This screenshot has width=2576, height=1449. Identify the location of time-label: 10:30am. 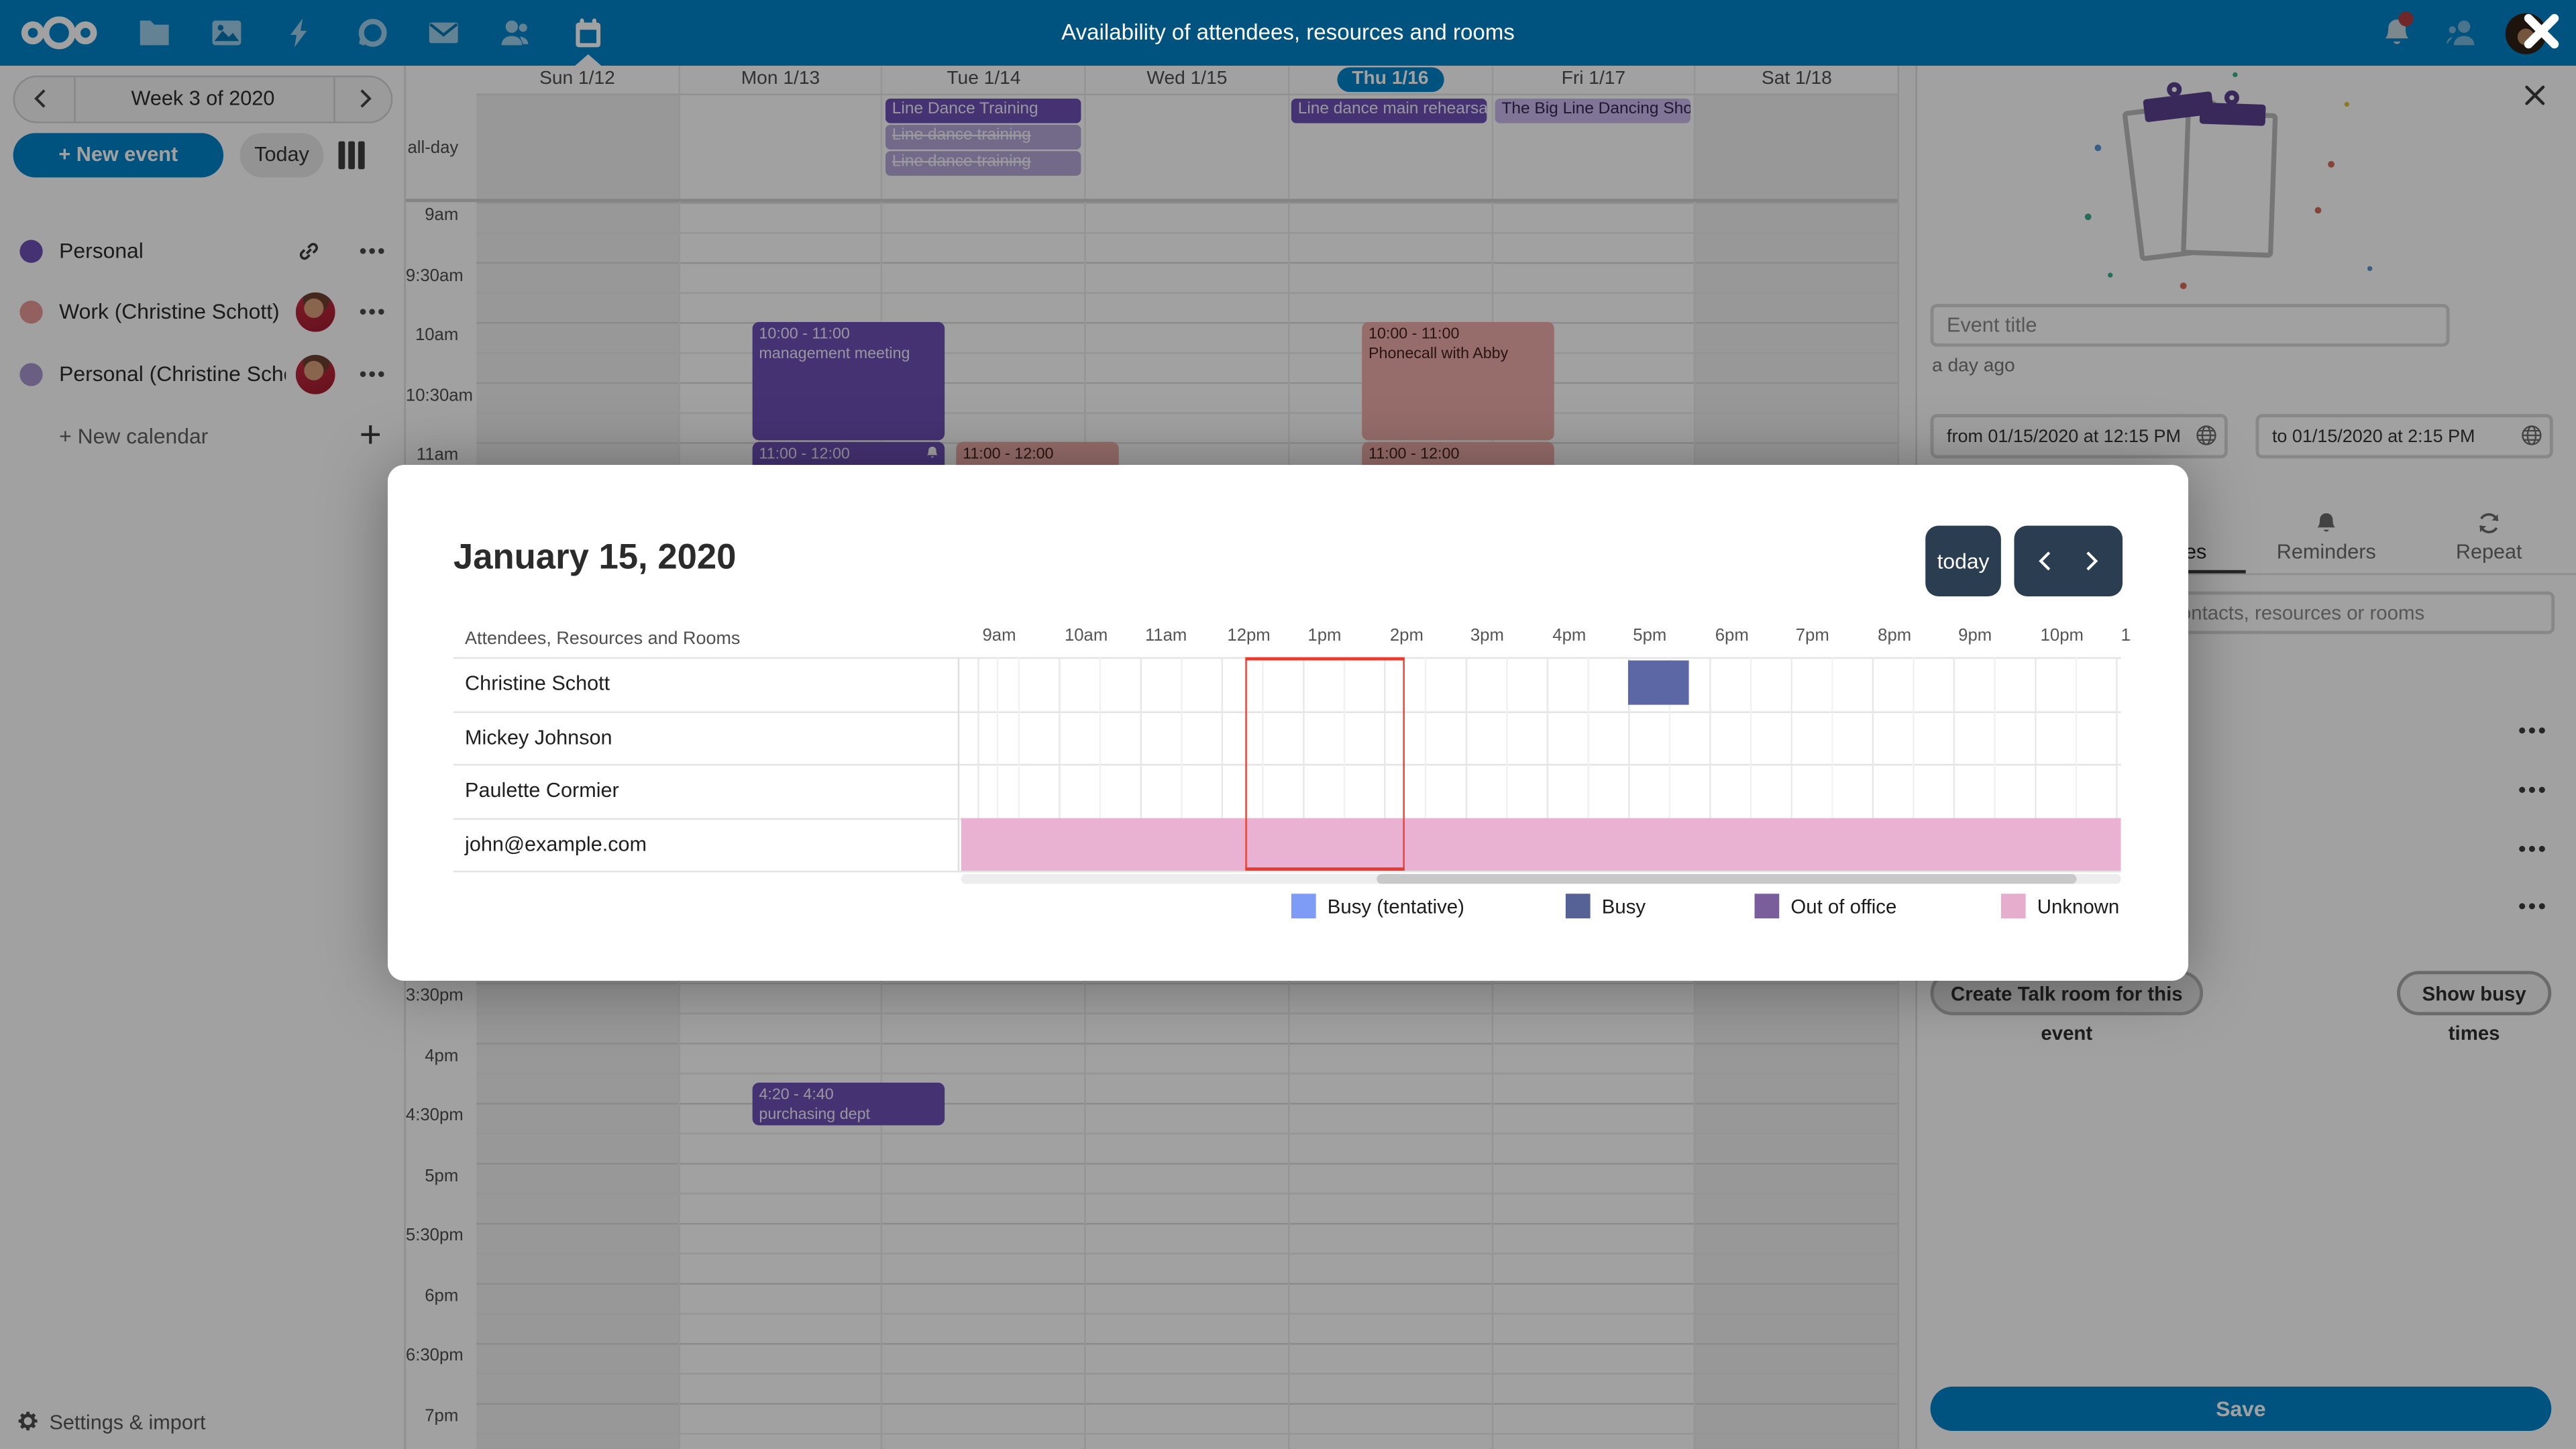
(439, 396).